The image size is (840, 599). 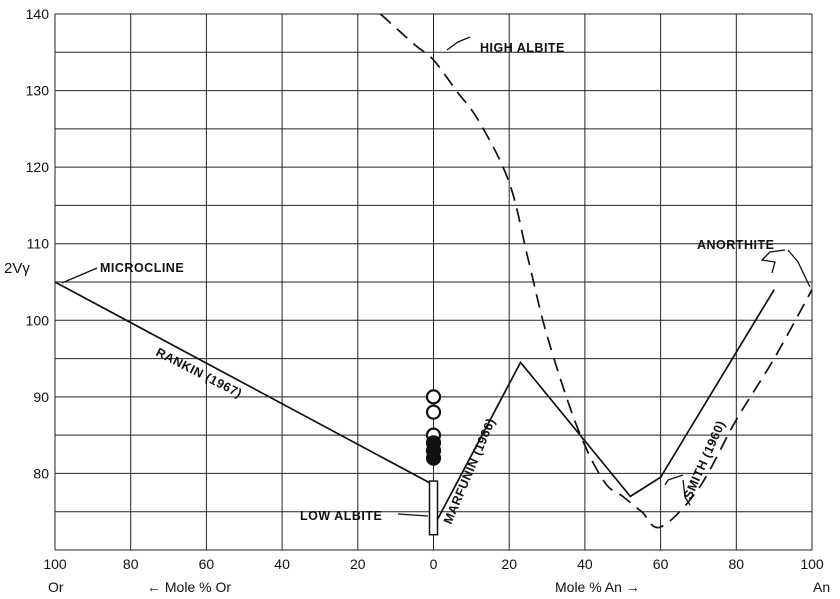 I want to click on bottom-label-an: An, so click(x=821, y=587).